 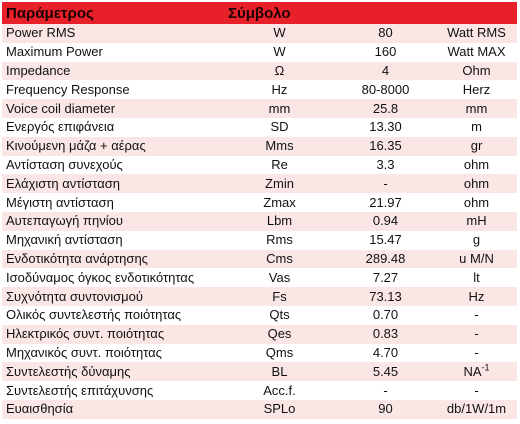 What do you see at coordinates (113, 315) in the screenshot?
I see `param-name-cell: Ολικός συντελεστής ποιότητας` at bounding box center [113, 315].